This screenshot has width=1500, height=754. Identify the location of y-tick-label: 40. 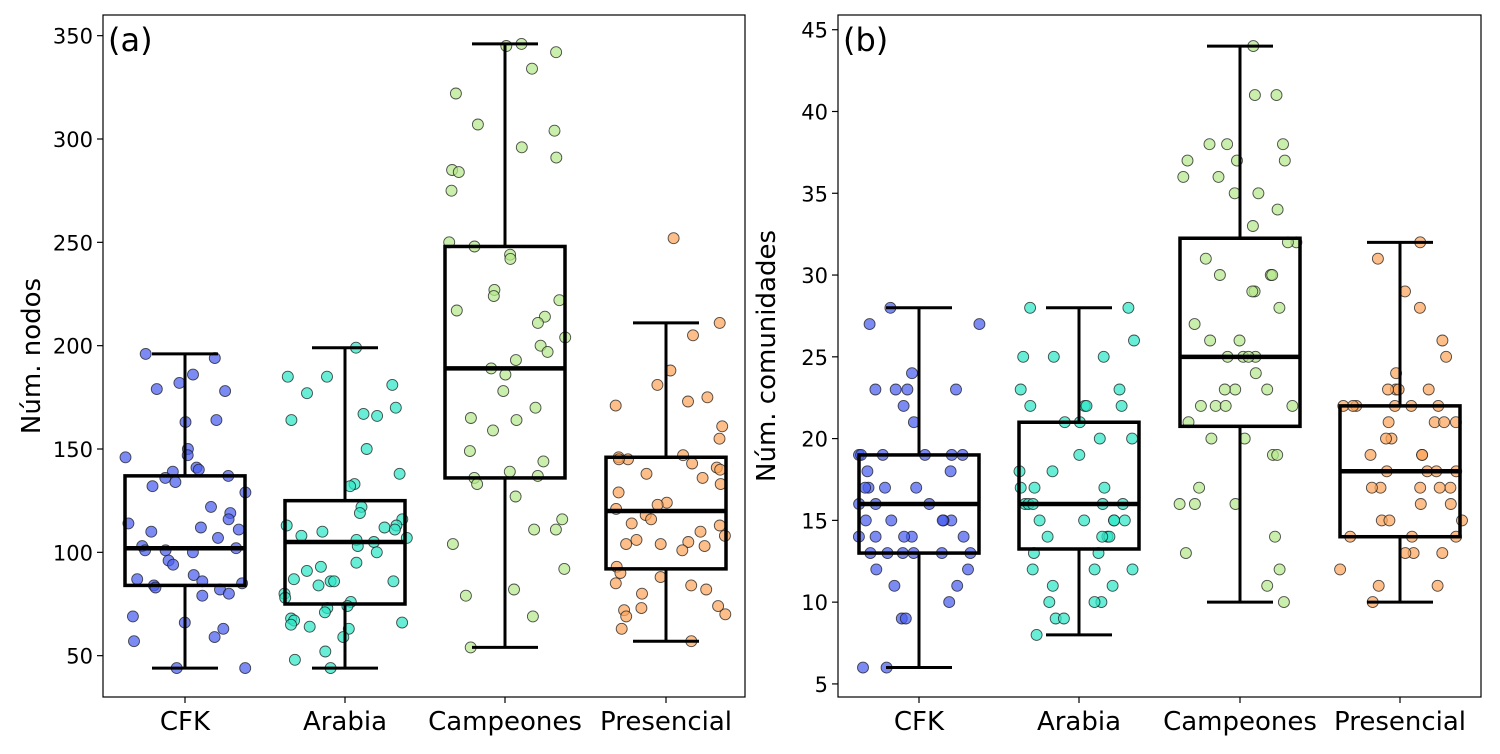
(814, 112).